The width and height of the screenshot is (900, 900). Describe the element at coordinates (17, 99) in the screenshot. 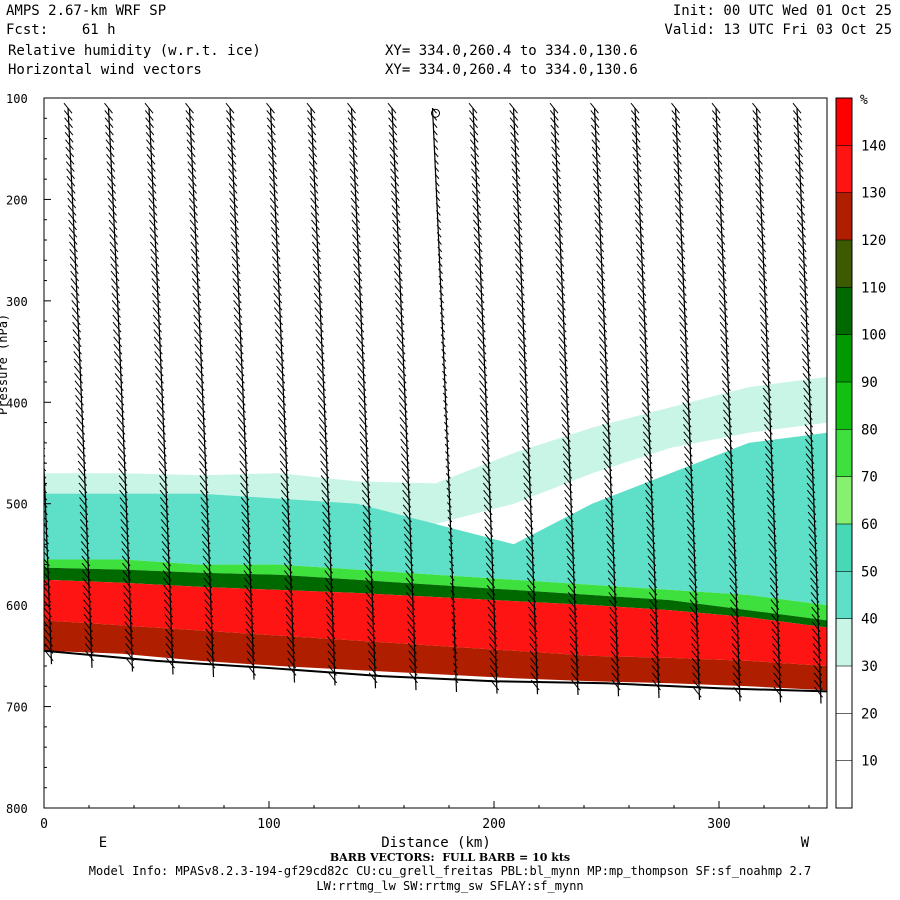

I see `y-tick-label: 100` at that location.